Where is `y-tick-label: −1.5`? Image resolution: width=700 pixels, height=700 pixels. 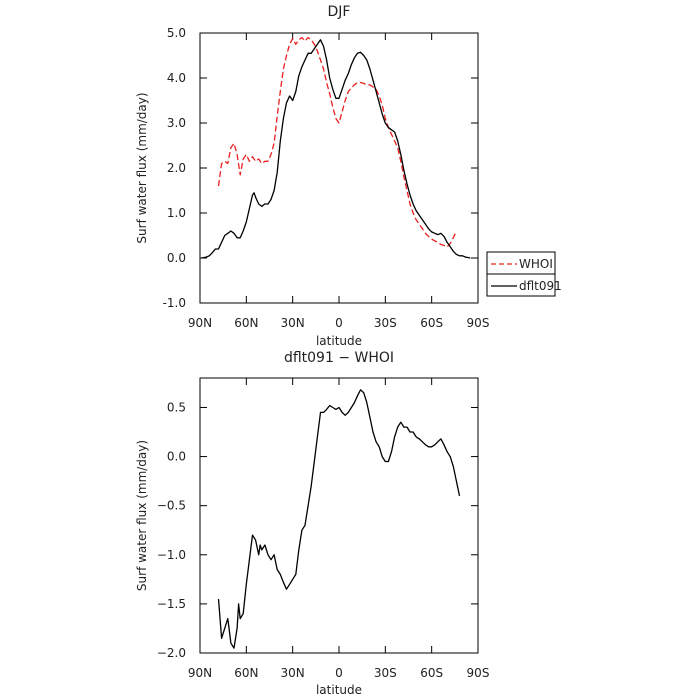
y-tick-label: −1.5 is located at coordinates (171, 604).